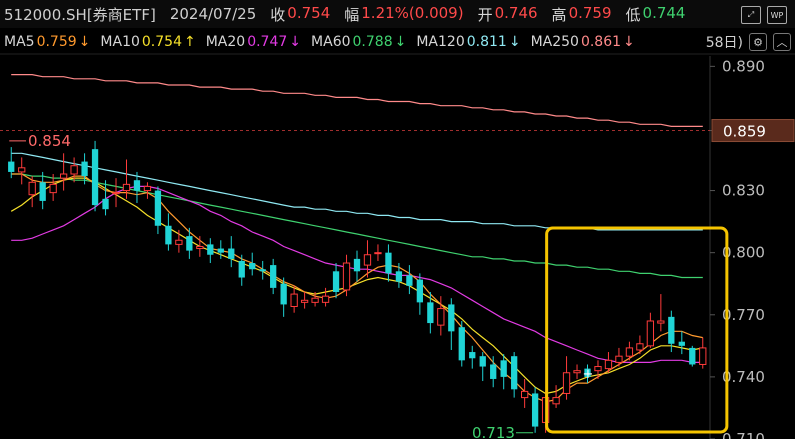  Describe the element at coordinates (357, 100) in the screenshot. I see `ma-line-ma250` at that location.